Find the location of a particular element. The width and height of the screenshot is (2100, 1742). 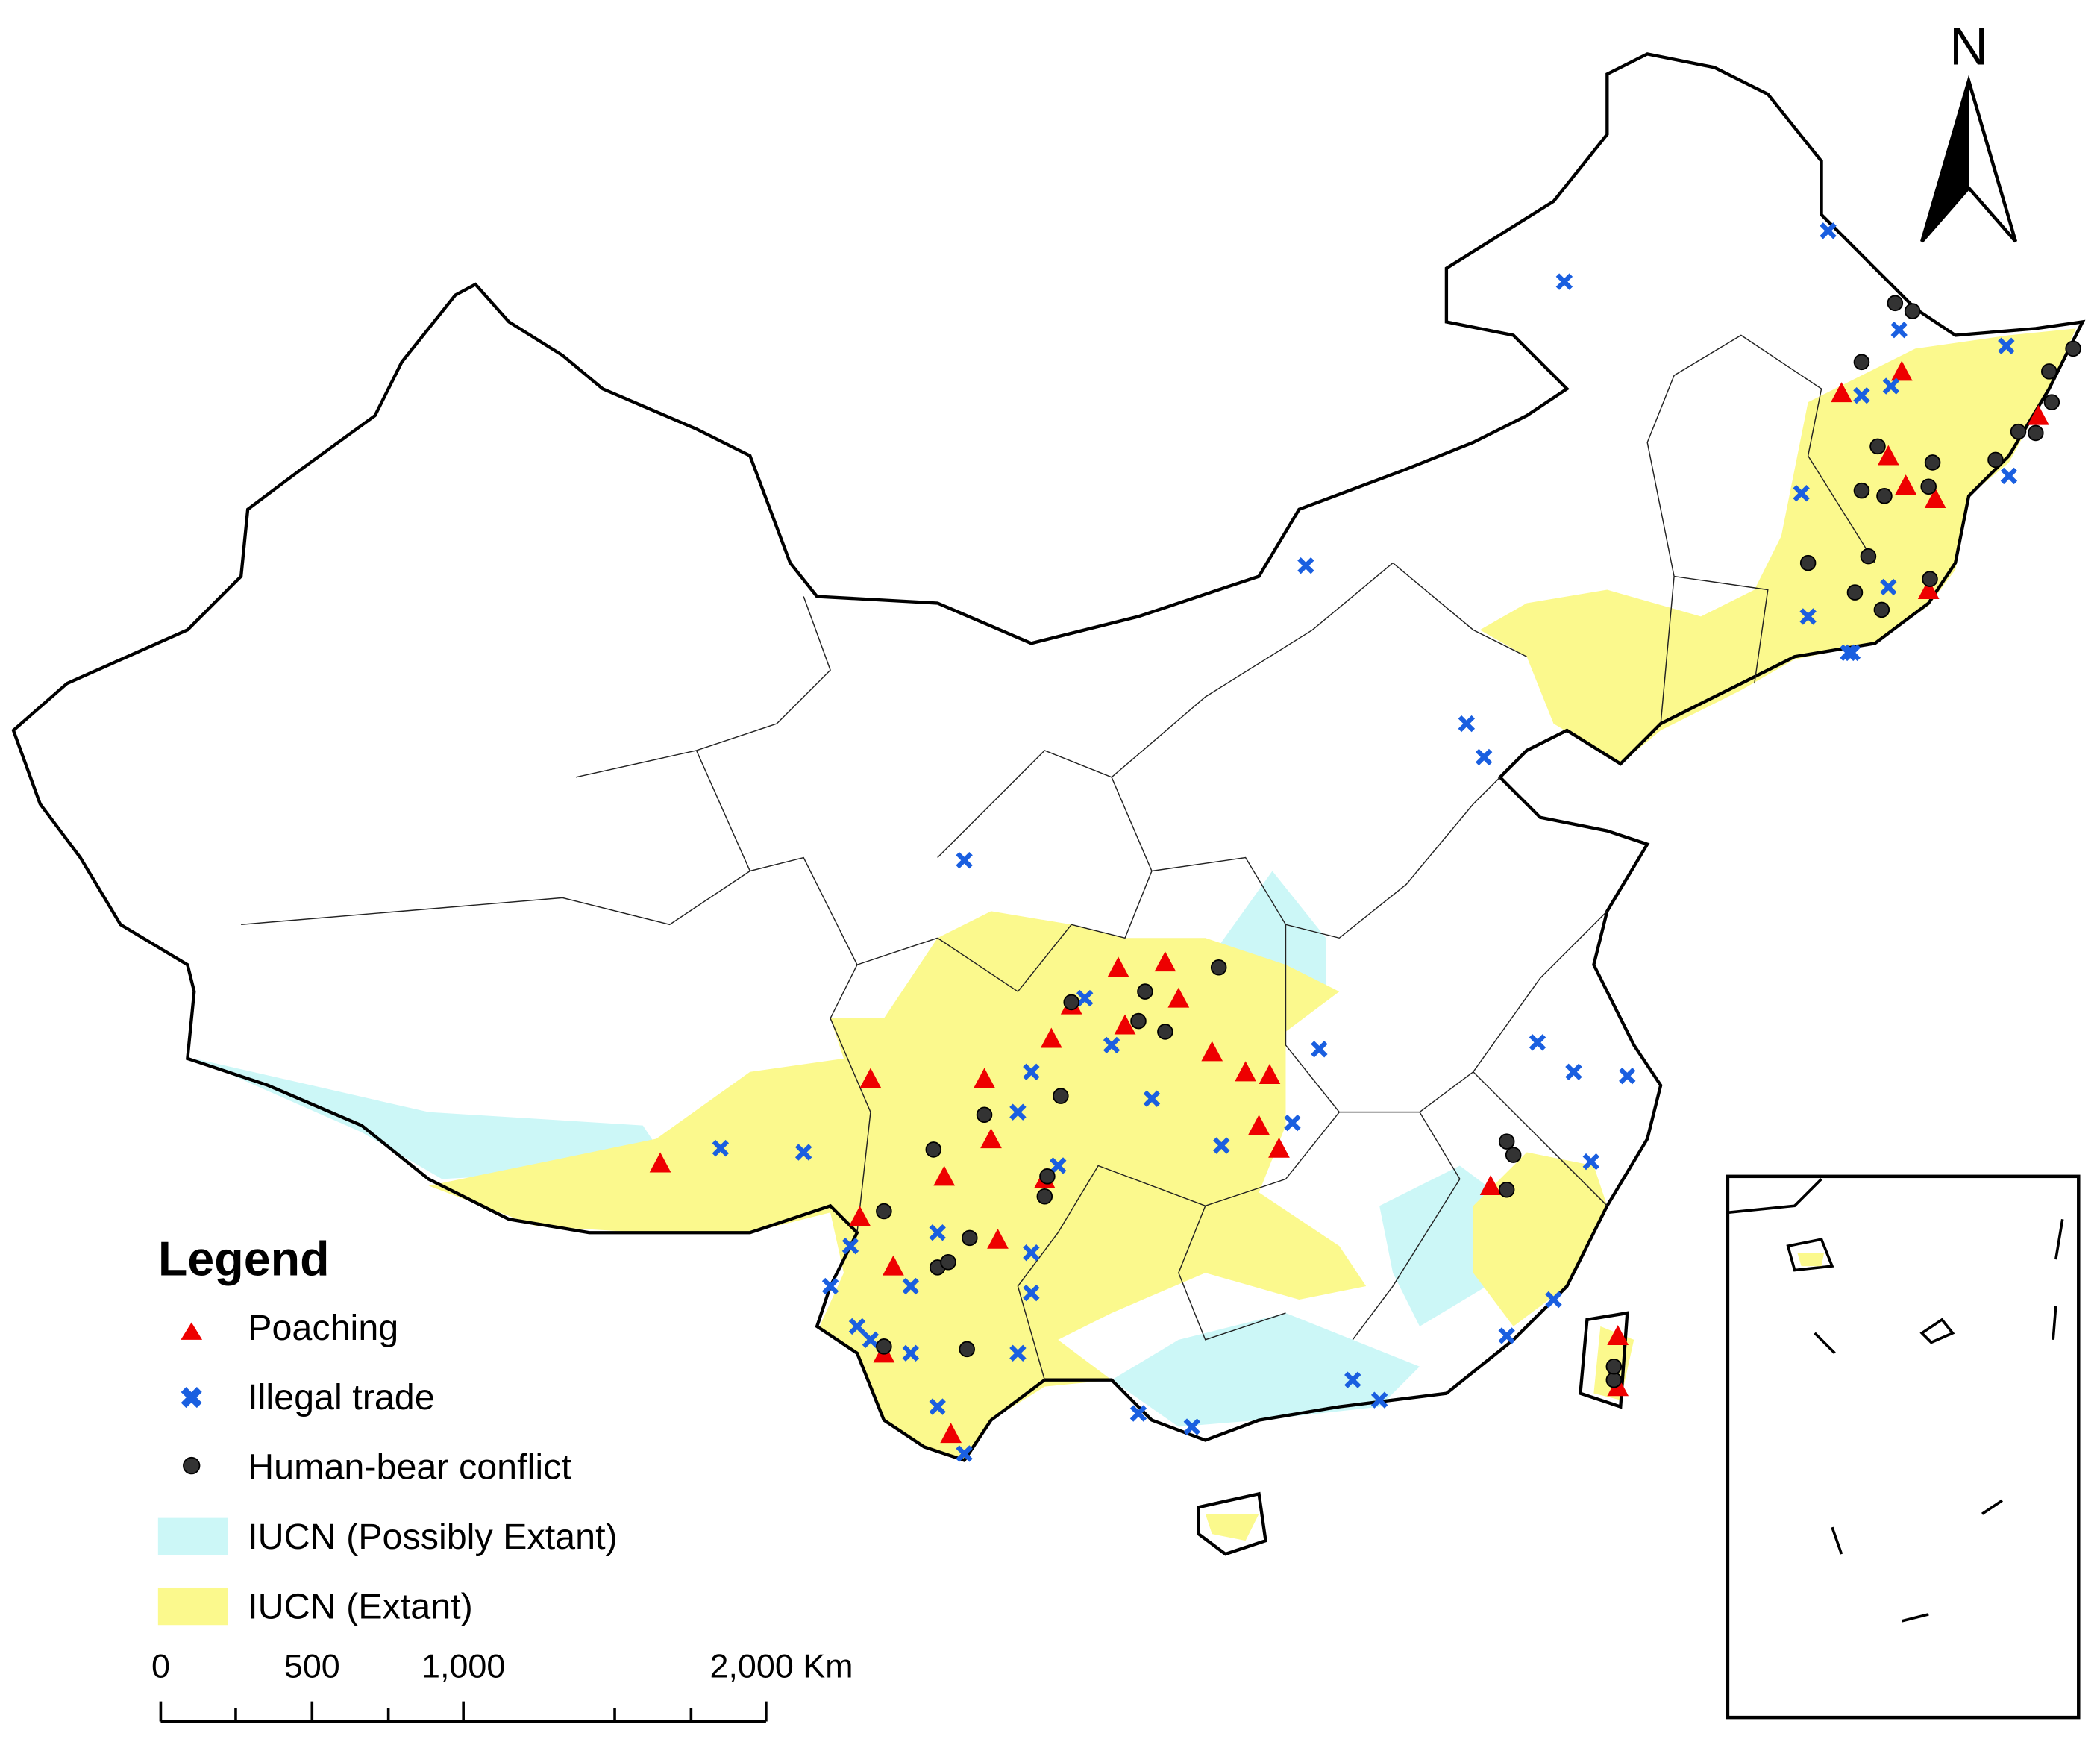

scale-bar-line is located at coordinates (463, 1712).